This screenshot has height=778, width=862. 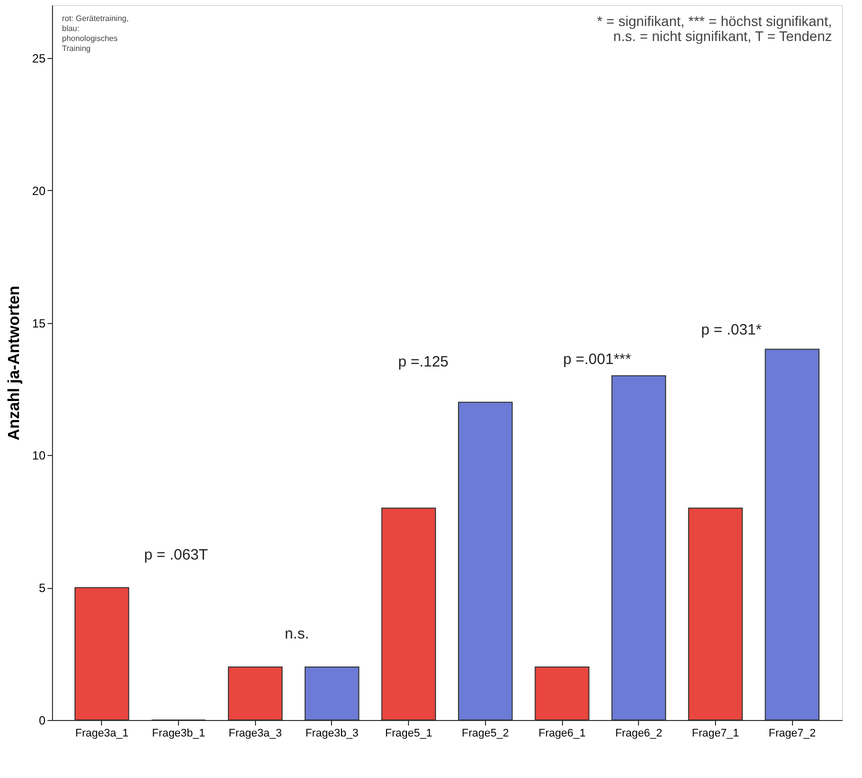 What do you see at coordinates (101, 734) in the screenshot?
I see `x-tick-label: Frage3a_1` at bounding box center [101, 734].